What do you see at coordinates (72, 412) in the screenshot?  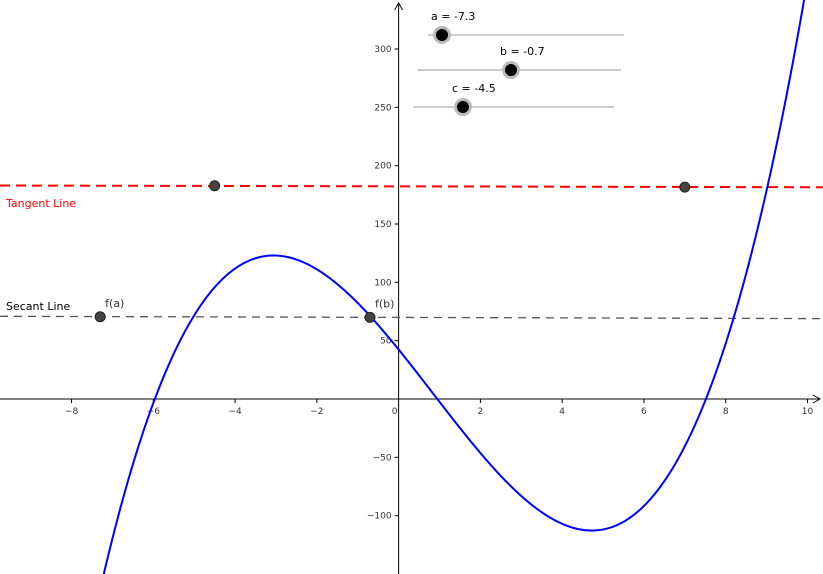 I see `x-tick-label: −8` at bounding box center [72, 412].